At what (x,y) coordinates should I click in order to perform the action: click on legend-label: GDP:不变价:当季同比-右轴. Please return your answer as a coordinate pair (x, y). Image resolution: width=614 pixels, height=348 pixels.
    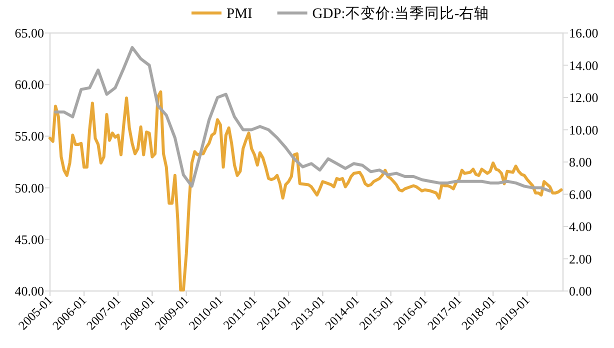
    Looking at the image, I should click on (401, 13).